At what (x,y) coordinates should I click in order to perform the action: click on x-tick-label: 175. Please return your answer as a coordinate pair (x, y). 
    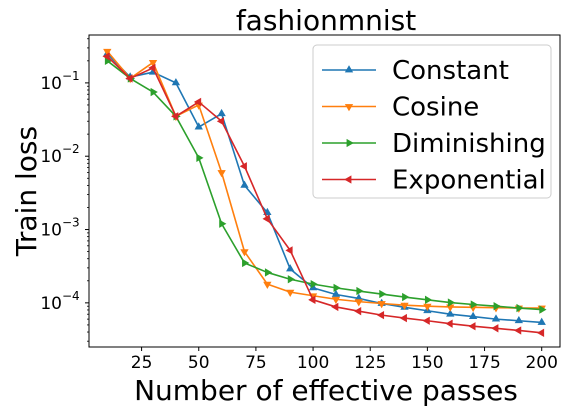
    Looking at the image, I should click on (484, 363).